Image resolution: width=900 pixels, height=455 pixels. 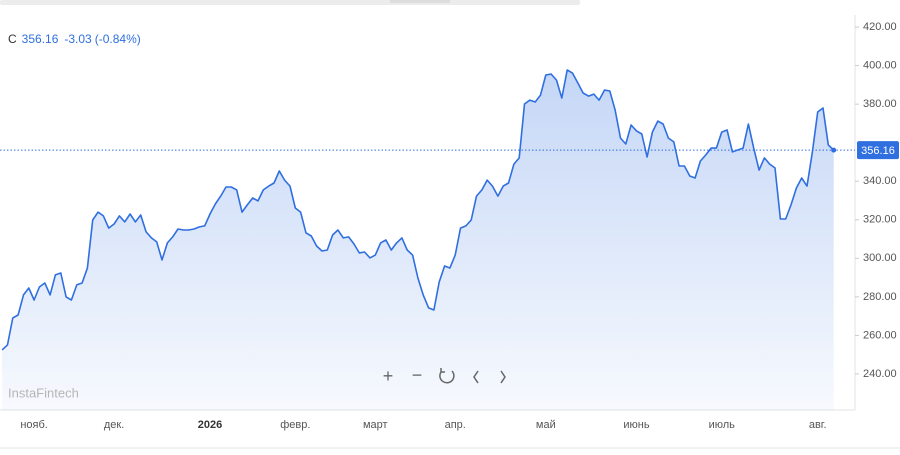 What do you see at coordinates (290, 2) in the screenshot?
I see `top-bar` at bounding box center [290, 2].